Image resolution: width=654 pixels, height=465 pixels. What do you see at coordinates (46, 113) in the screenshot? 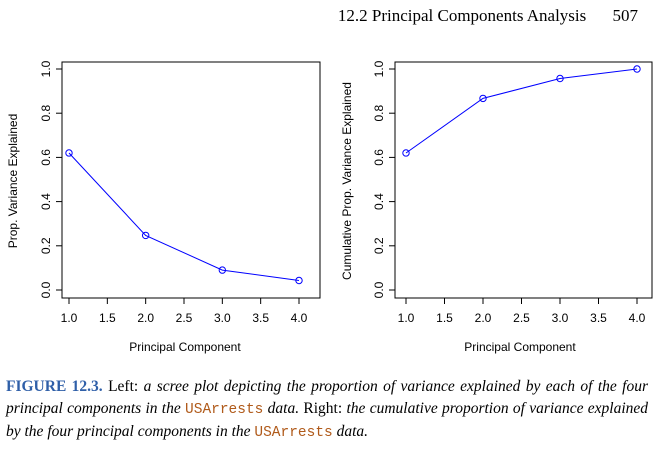
I see `left-y-tick-label: 0.8` at bounding box center [46, 113].